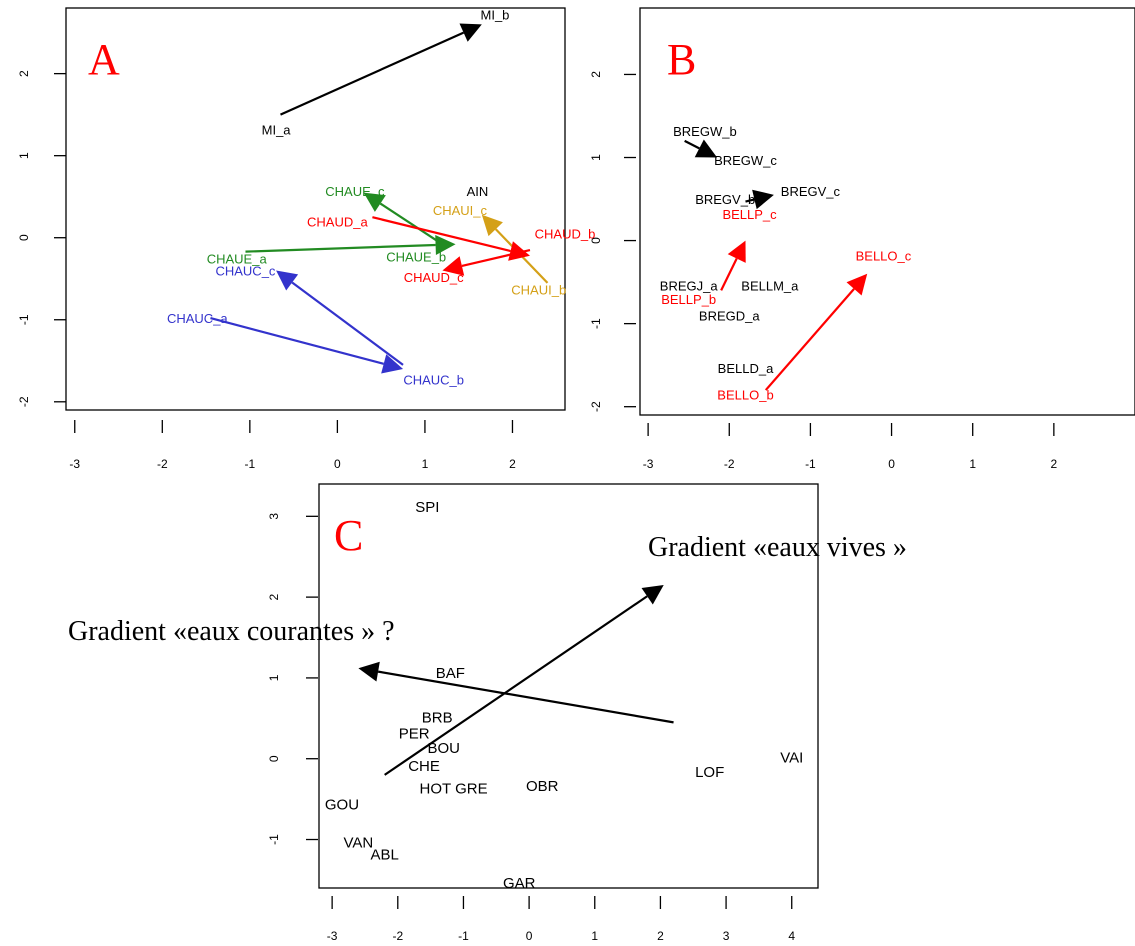  Describe the element at coordinates (745, 160) in the screenshot. I see `point-label: BREGW_c` at that location.